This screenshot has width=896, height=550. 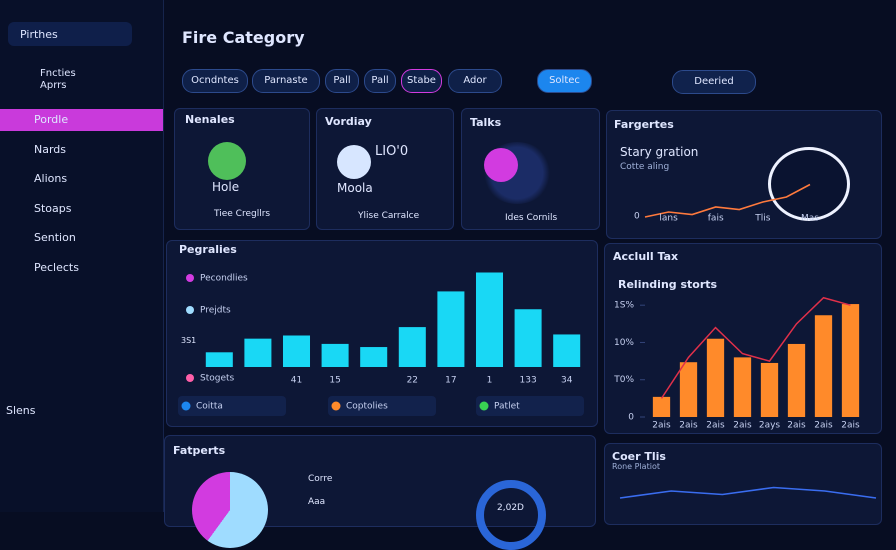 What do you see at coordinates (70, 34) in the screenshot?
I see `search-box` at bounding box center [70, 34].